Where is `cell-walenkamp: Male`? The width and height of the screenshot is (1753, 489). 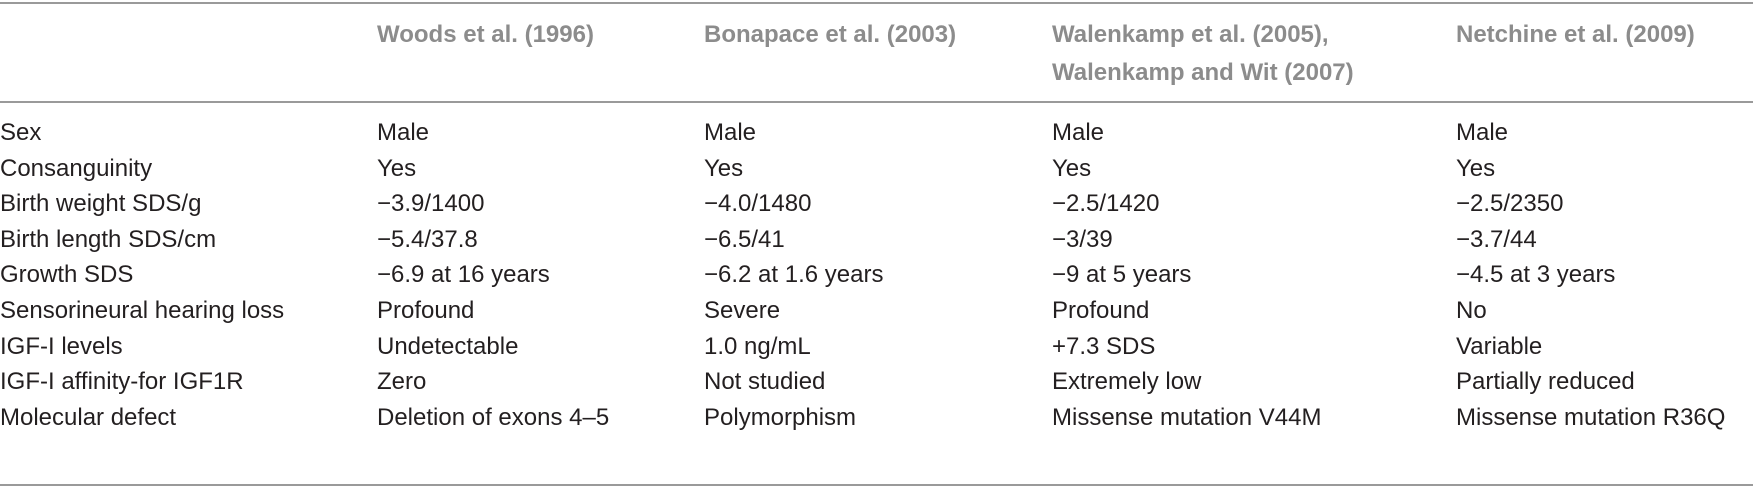
cell-walenkamp: Male is located at coordinates (1078, 132).